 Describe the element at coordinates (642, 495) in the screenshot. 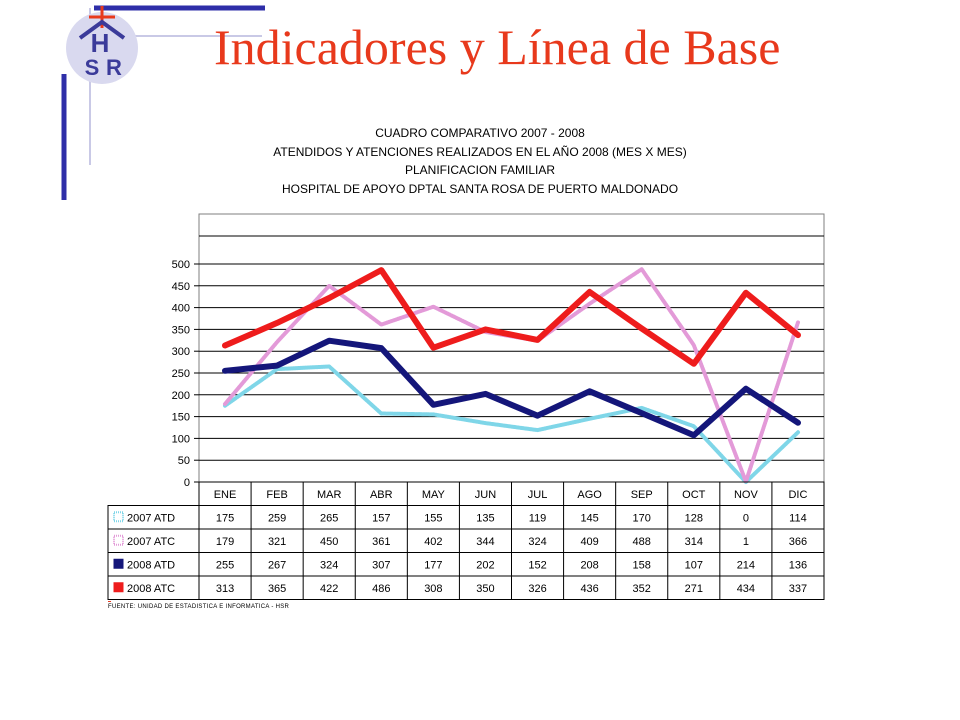

I see `x-tick-label: SEP` at that location.